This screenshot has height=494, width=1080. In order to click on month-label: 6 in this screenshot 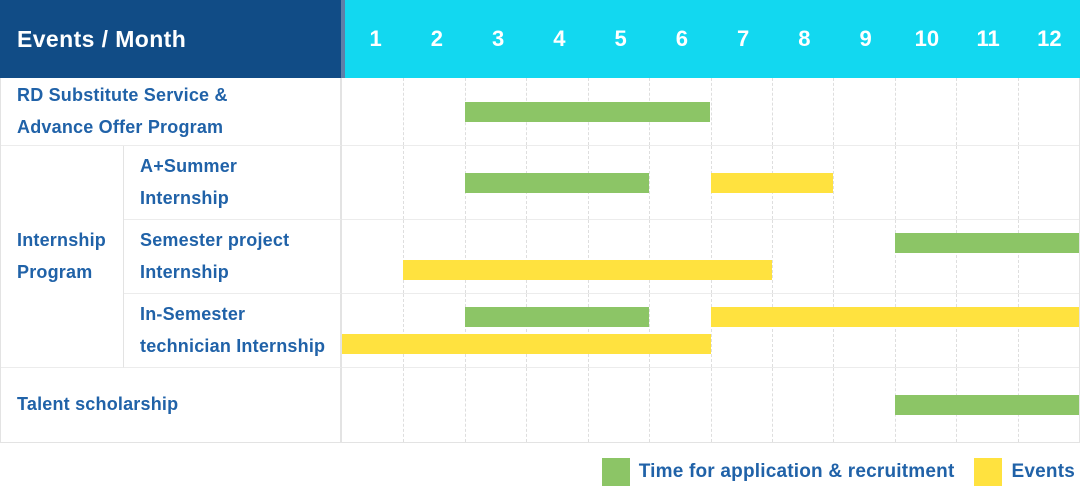, I will do `click(681, 38)`.